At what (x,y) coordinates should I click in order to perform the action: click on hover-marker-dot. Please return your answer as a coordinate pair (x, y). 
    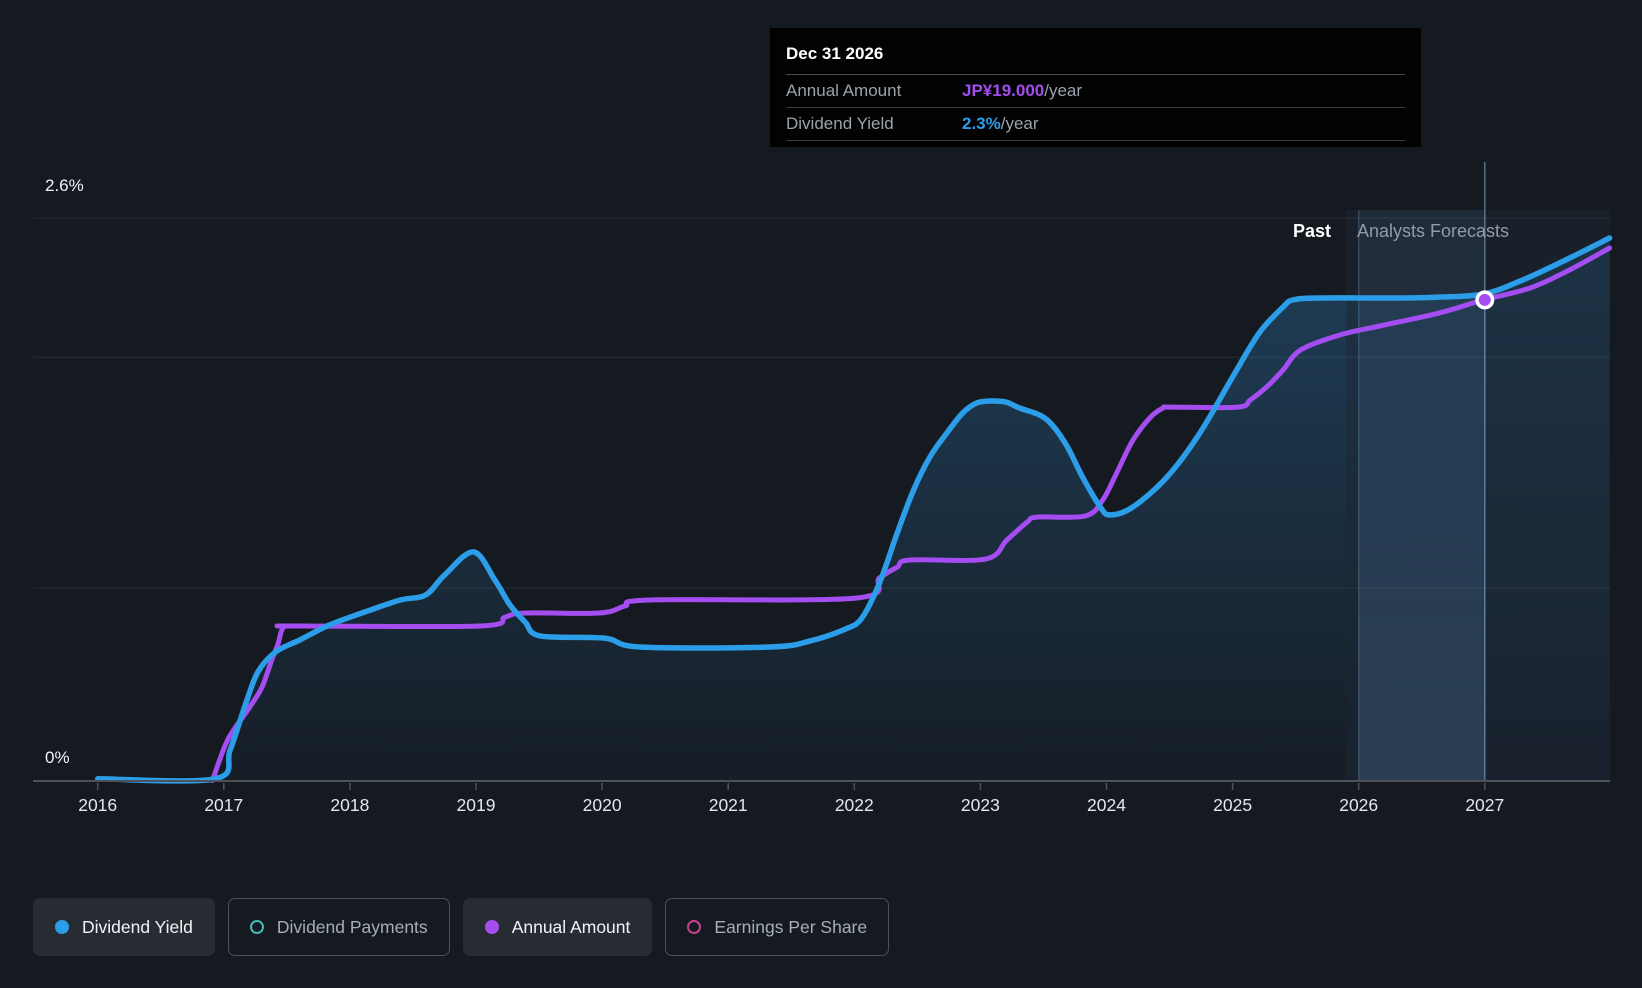
    Looking at the image, I should click on (1484, 299).